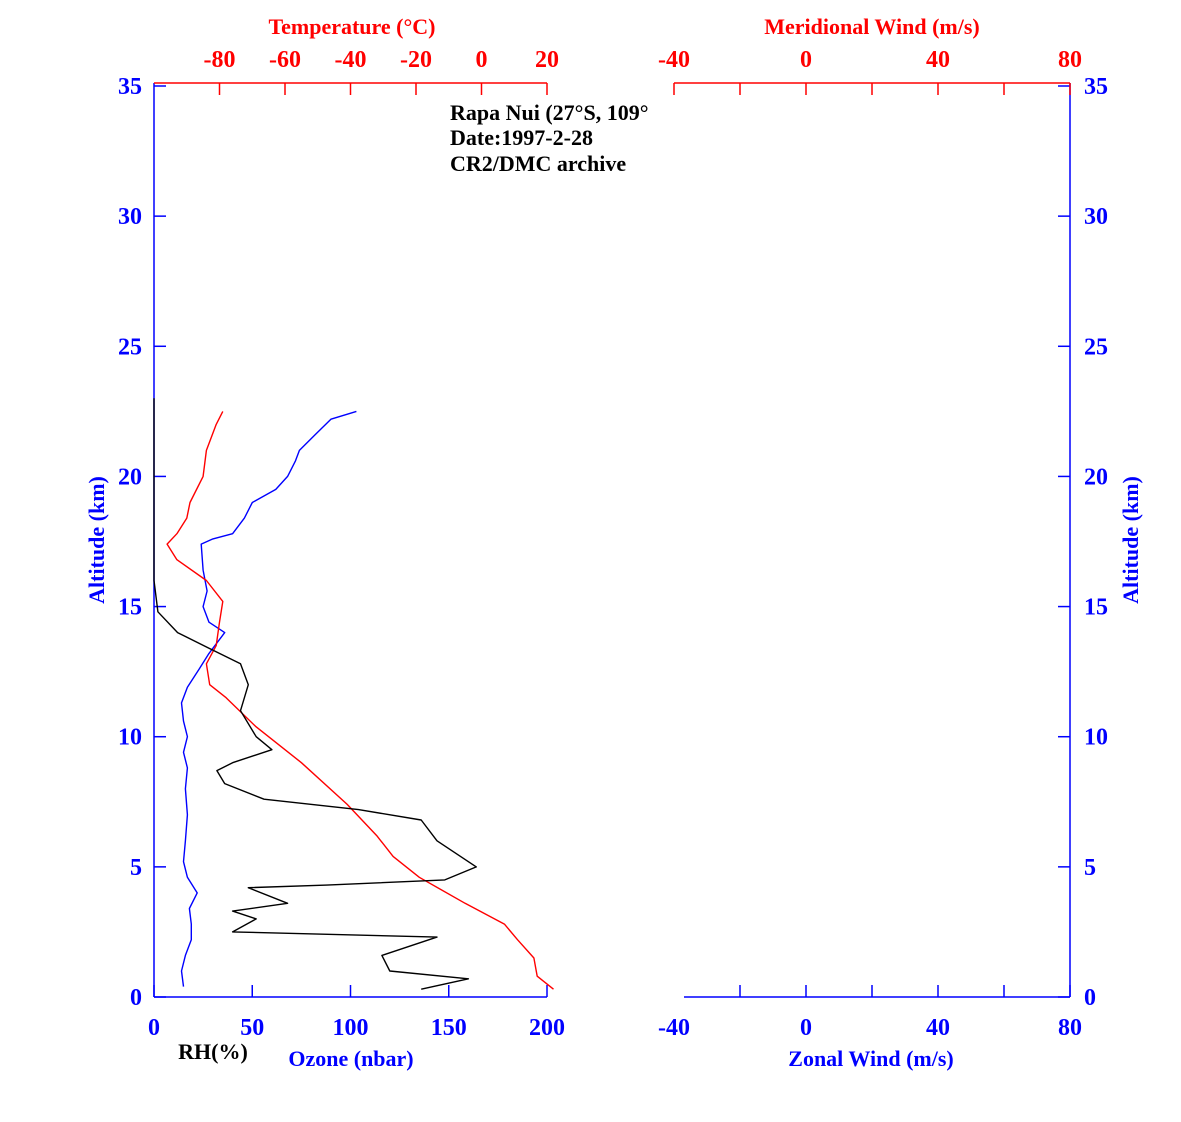 This screenshot has height=1122, width=1181. What do you see at coordinates (547, 1028) in the screenshot?
I see `ozone-tick-label: 200` at bounding box center [547, 1028].